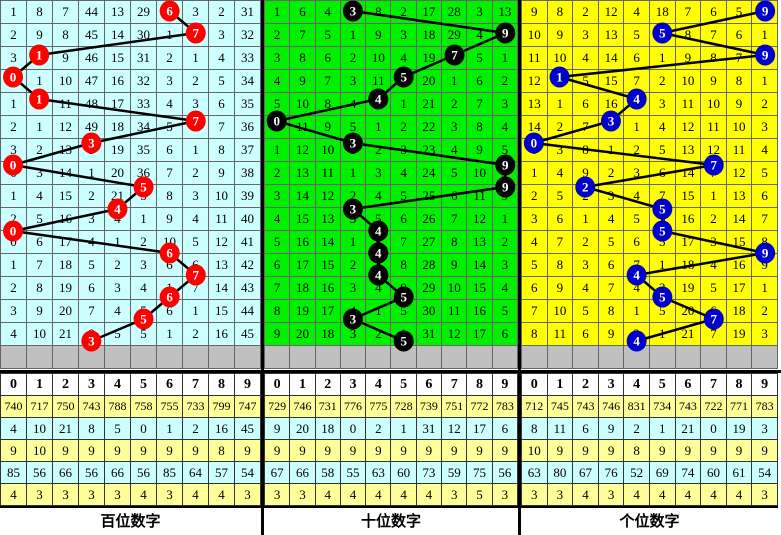 This screenshot has height=535, width=781. I want to click on grid-cell: 45, so click(247, 334).